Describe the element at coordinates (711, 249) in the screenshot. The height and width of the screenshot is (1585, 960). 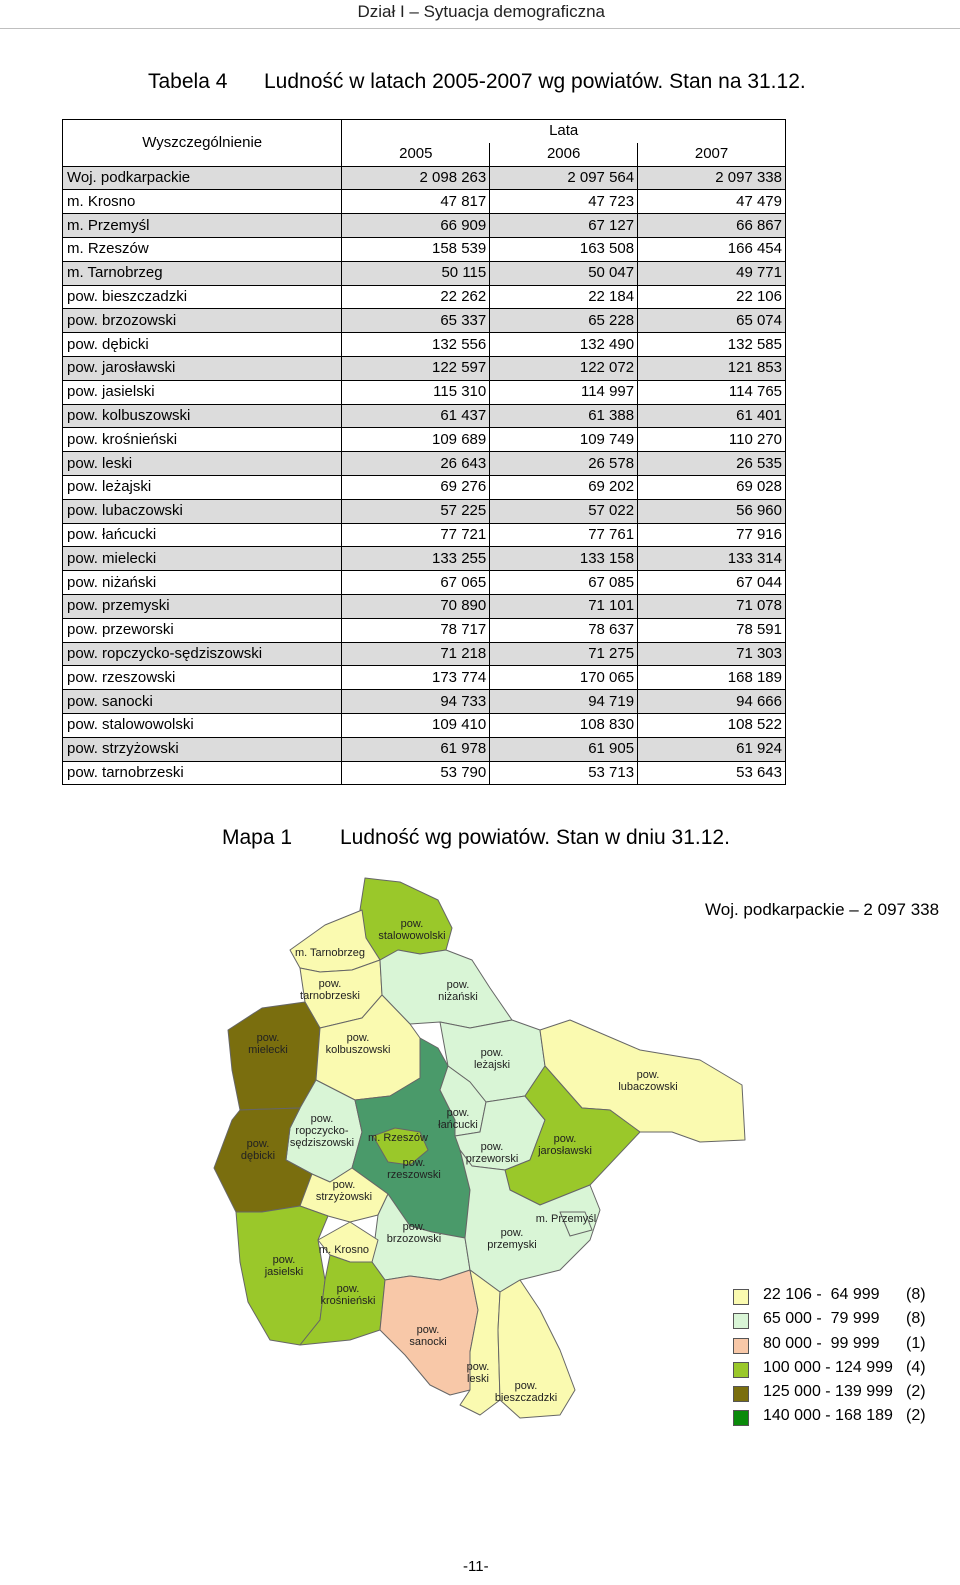
I see `row-value: 166 454` at that location.